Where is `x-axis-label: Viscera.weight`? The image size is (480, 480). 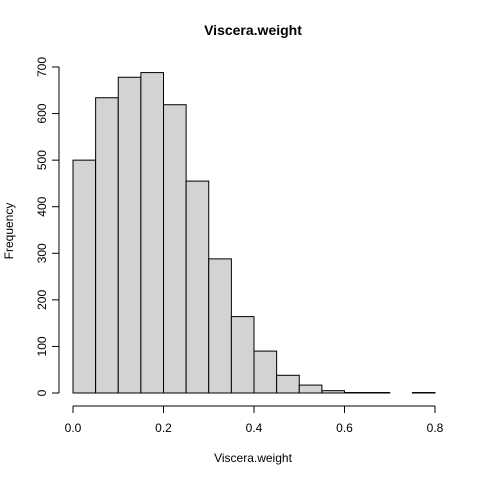
x-axis-label: Viscera.weight is located at coordinates (253, 458).